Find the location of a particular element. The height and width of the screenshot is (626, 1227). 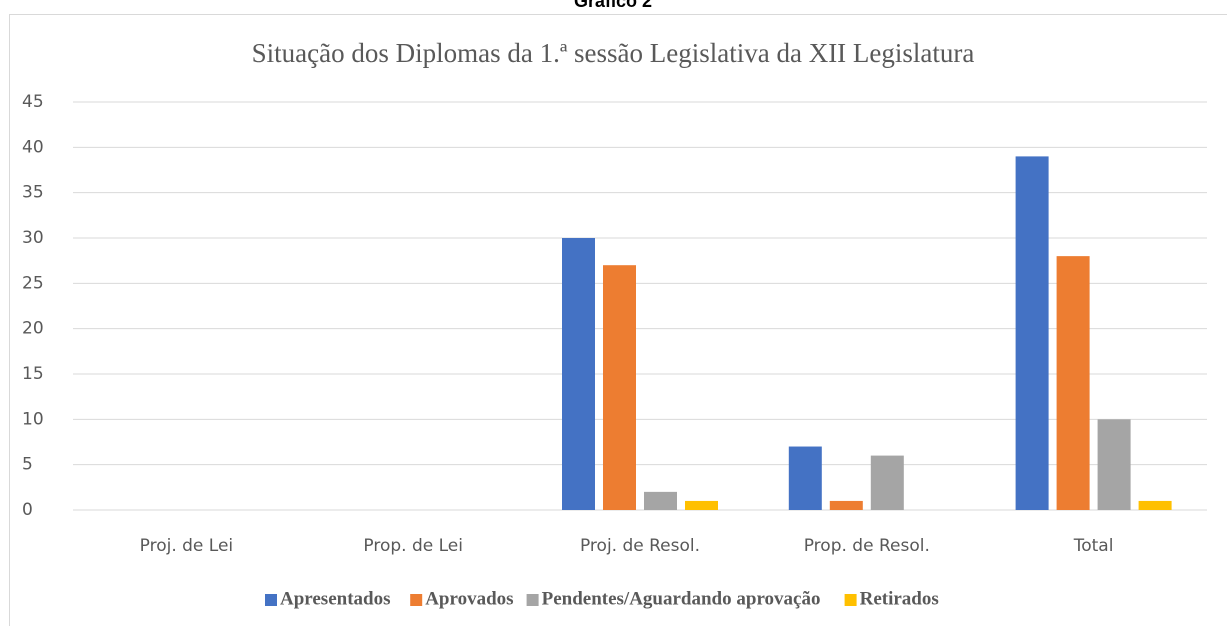

y-tick-label: 35 is located at coordinates (33, 193).